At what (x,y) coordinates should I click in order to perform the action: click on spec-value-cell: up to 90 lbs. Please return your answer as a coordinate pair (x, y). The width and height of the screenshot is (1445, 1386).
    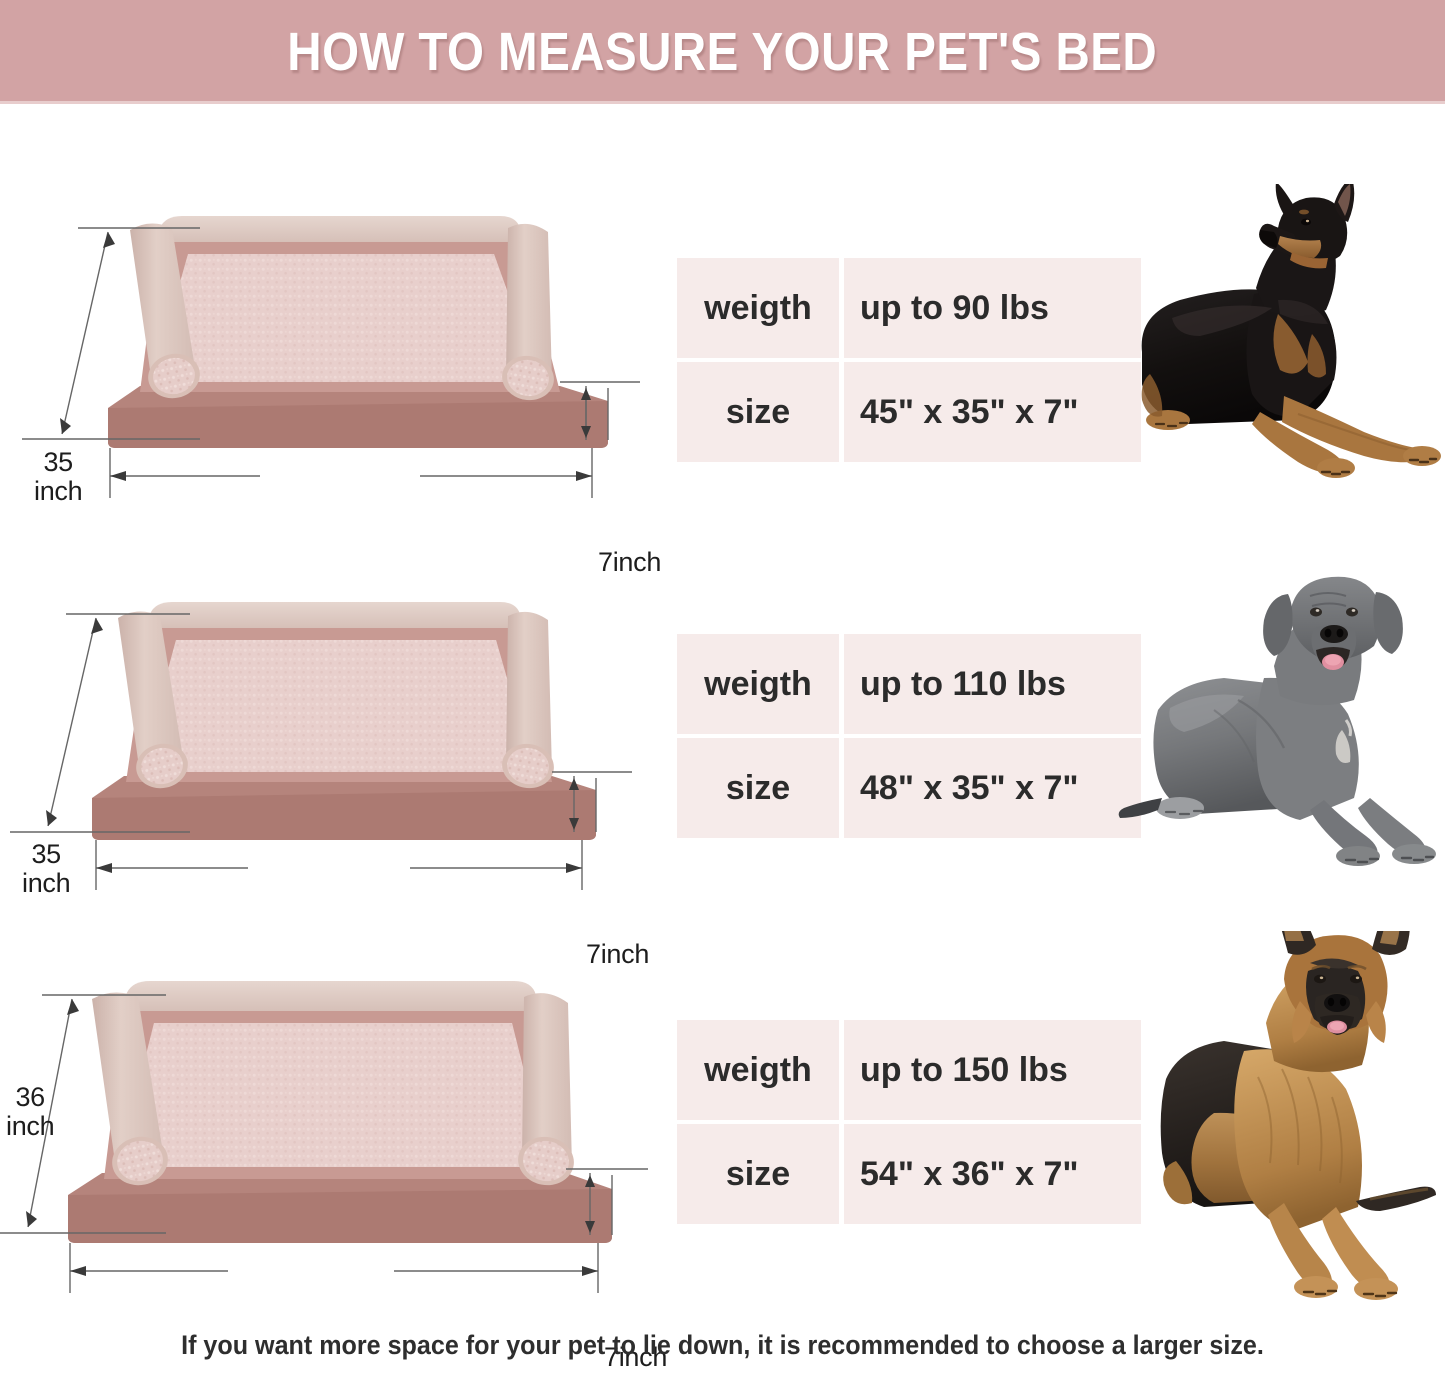
    Looking at the image, I should click on (992, 308).